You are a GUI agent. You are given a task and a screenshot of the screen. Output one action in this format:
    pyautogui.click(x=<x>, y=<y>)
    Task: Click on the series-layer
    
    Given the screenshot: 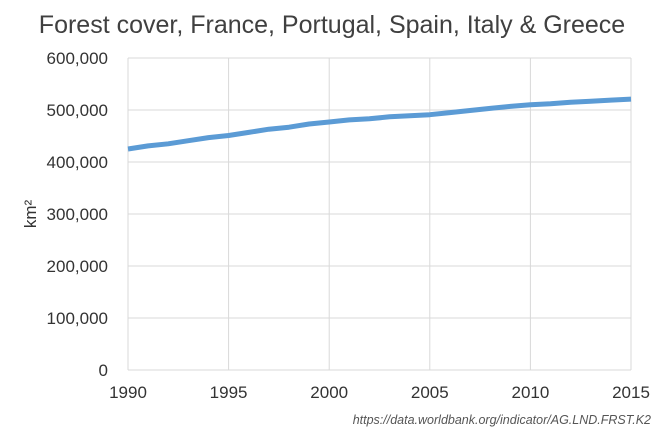 What is the action you would take?
    pyautogui.click(x=379, y=124)
    